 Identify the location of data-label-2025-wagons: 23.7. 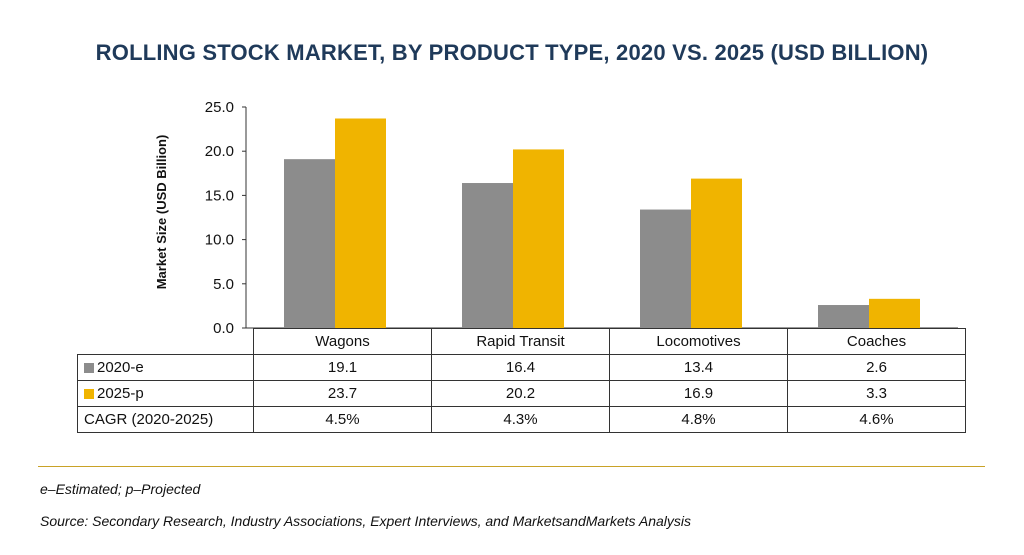
(342, 393).